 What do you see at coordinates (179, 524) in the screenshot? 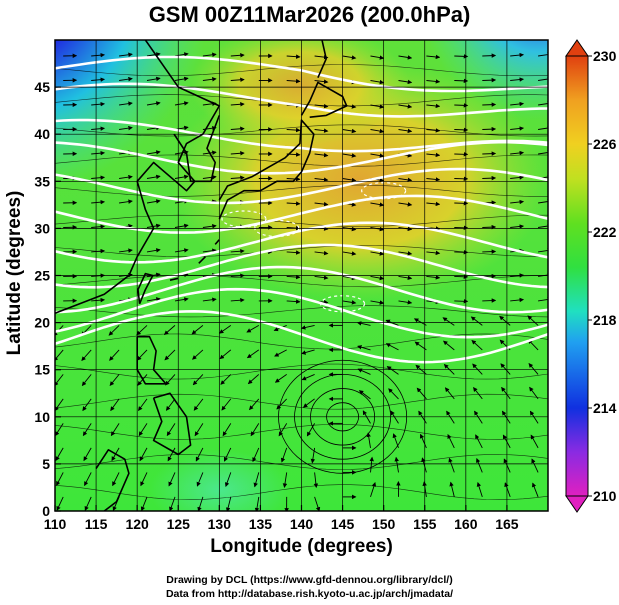
I see `x-tick-label: 125` at bounding box center [179, 524].